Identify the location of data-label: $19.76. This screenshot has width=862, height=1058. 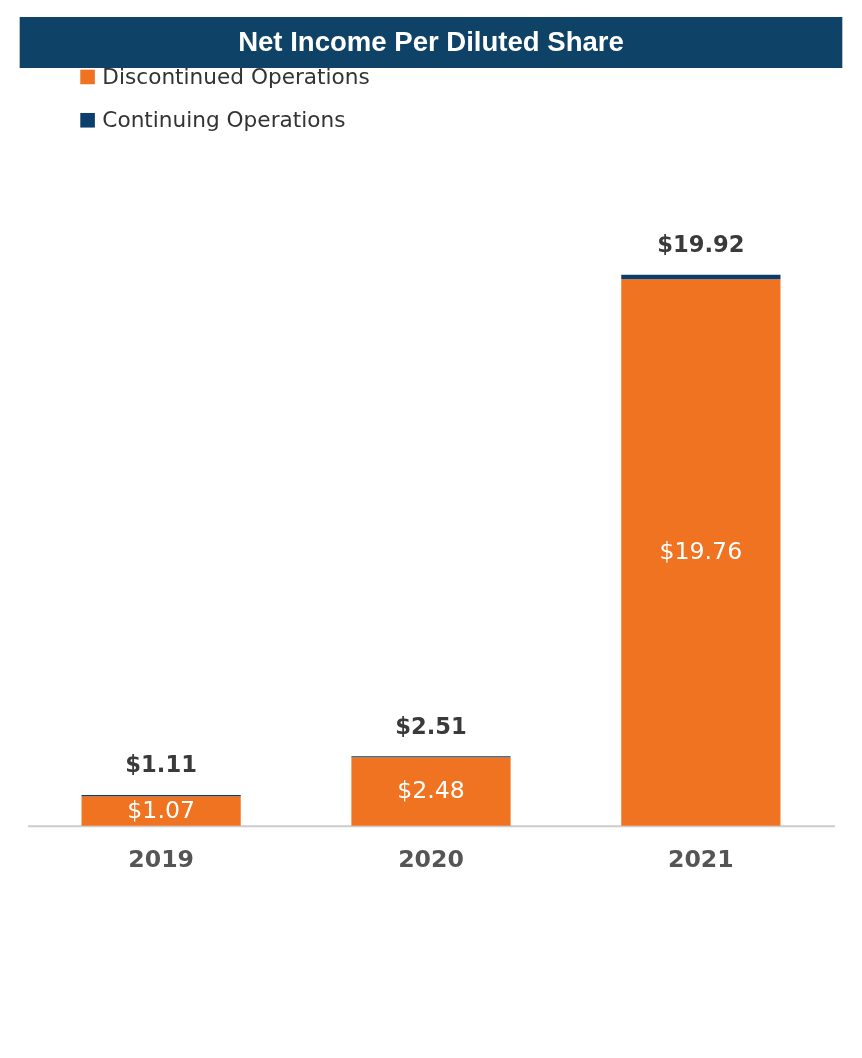
(701, 551).